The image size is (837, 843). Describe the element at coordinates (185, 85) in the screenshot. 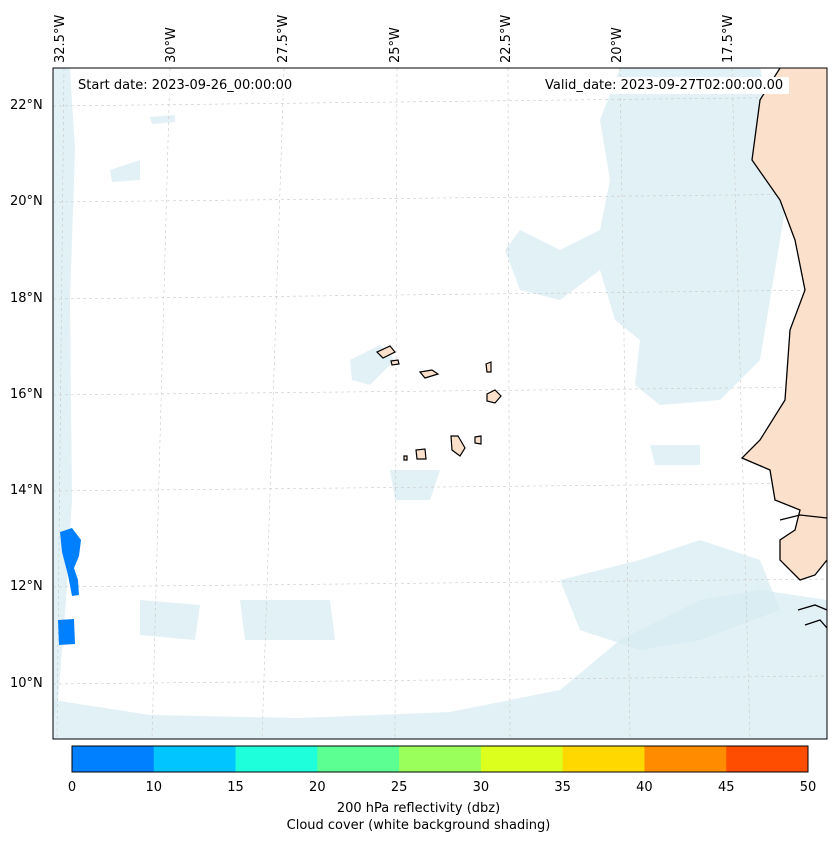

I see `start-date-label: Start date: 2023-09-26_00:00:00` at that location.